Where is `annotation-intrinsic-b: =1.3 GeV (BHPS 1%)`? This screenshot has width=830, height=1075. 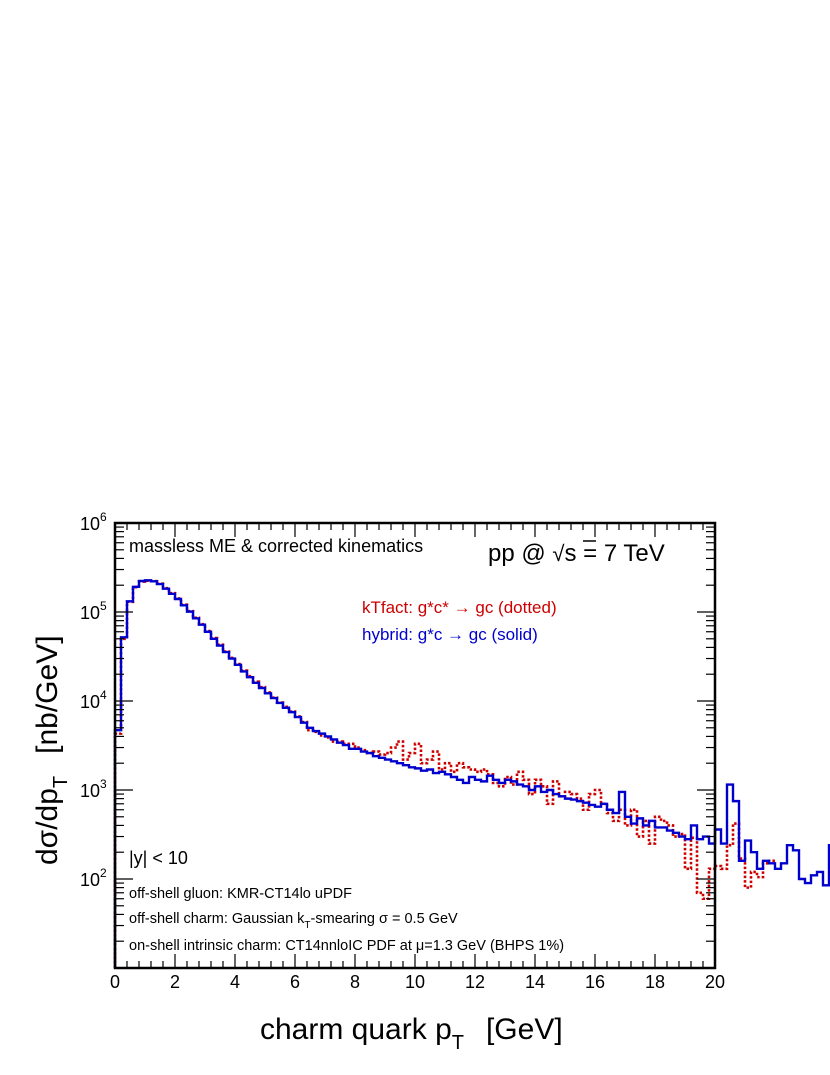 annotation-intrinsic-b: =1.3 GeV (BHPS 1%) is located at coordinates (494, 946).